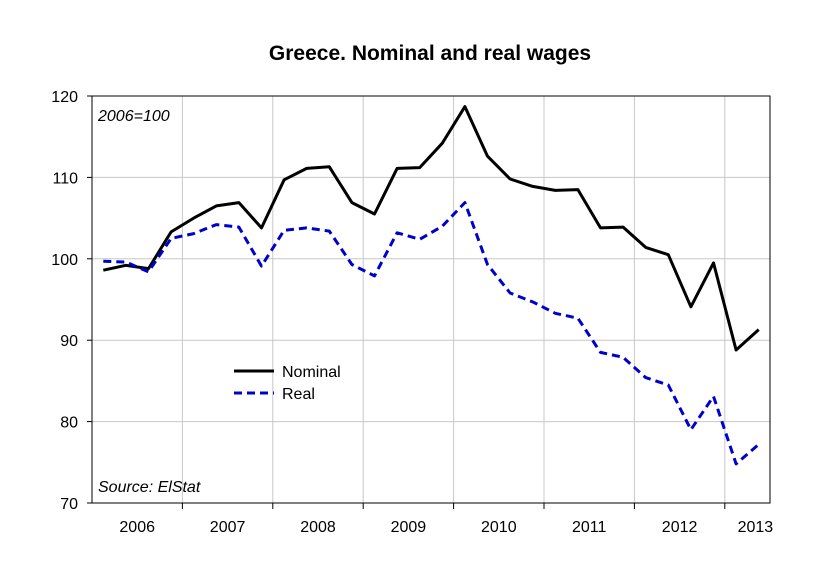 This screenshot has width=825, height=576. I want to click on x-tick-label: 2013, so click(756, 527).